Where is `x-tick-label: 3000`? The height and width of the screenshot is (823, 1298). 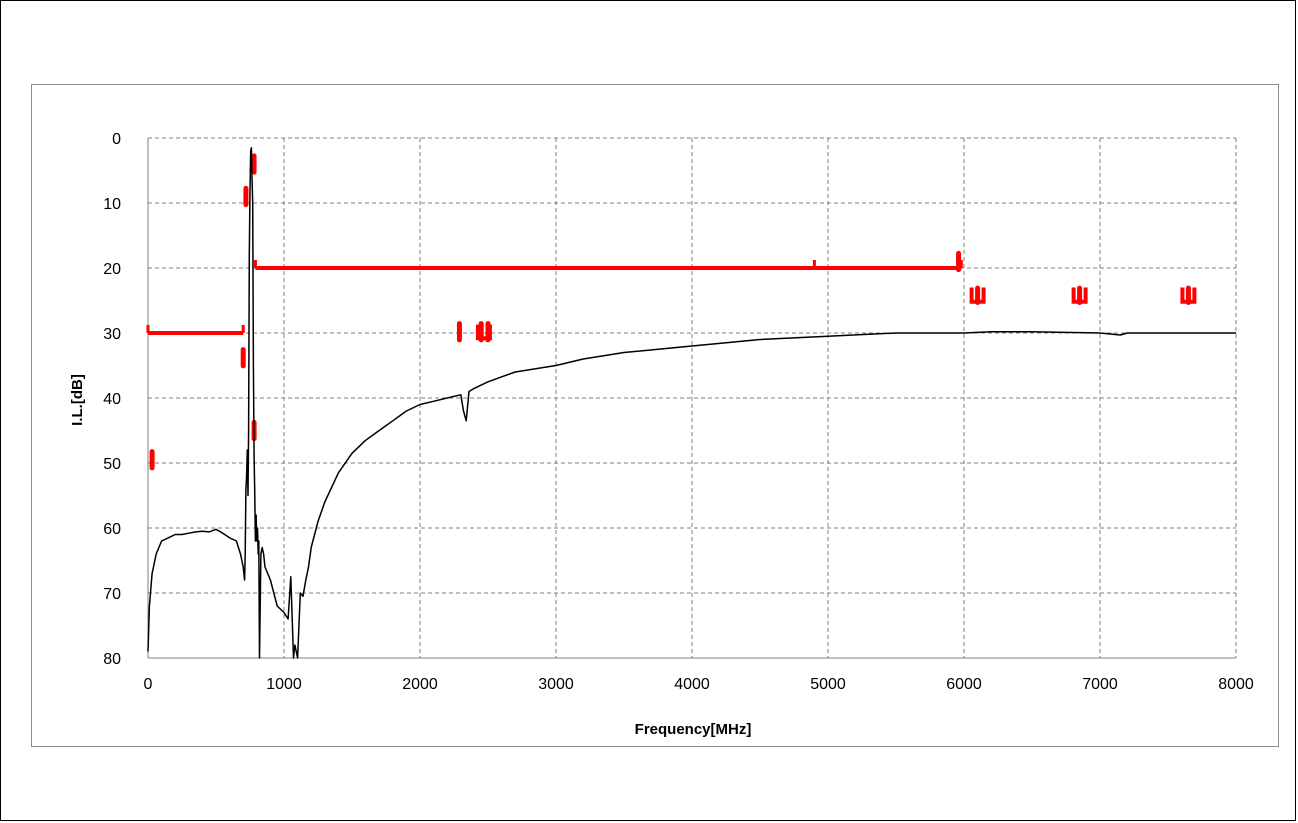 x-tick-label: 3000 is located at coordinates (556, 684).